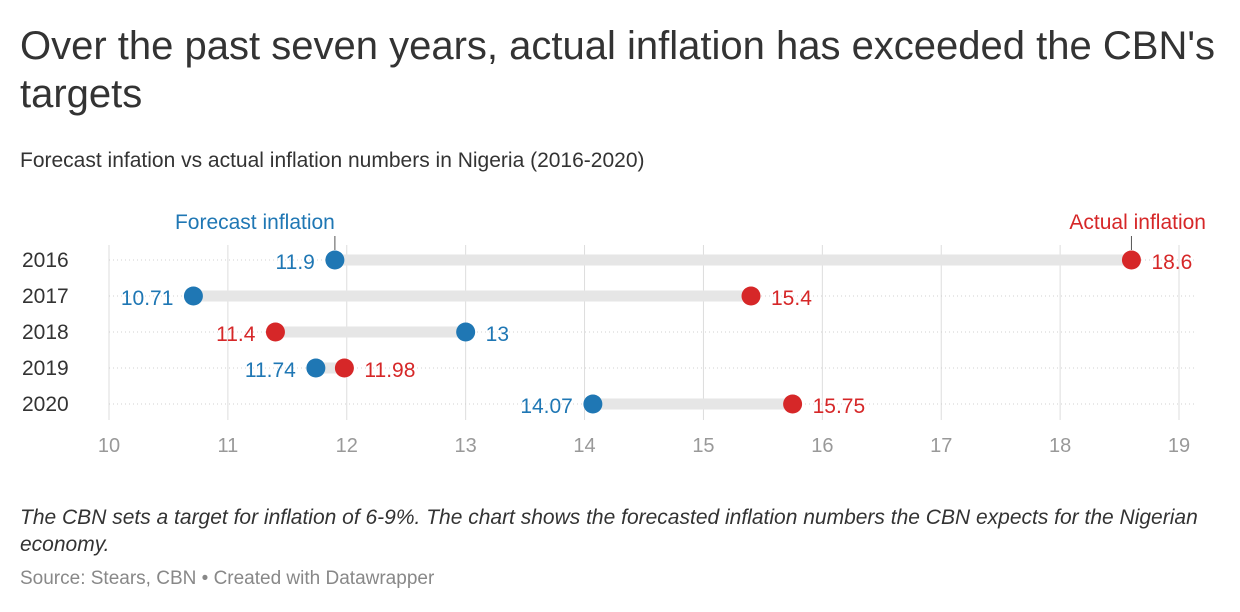 The height and width of the screenshot is (612, 1240). Describe the element at coordinates (497, 334) in the screenshot. I see `forecast-value-label: 13` at that location.